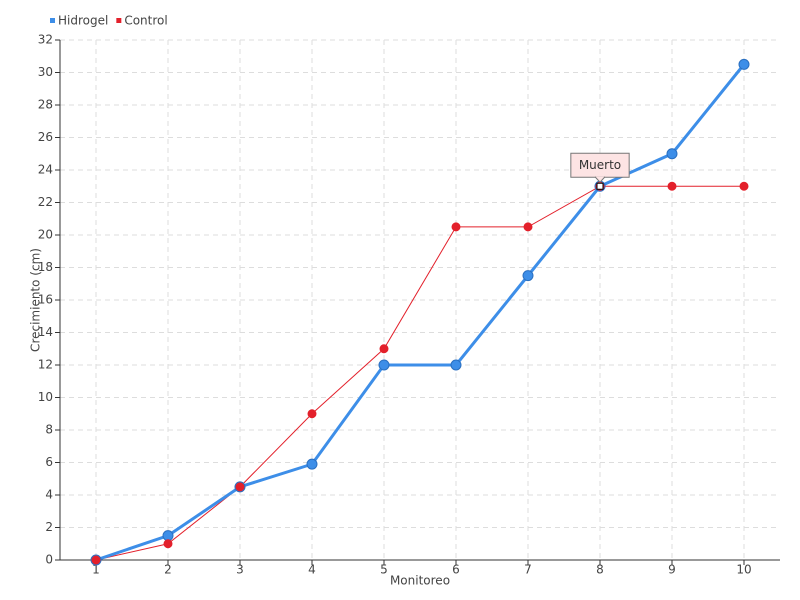 The width and height of the screenshot is (800, 600). Describe the element at coordinates (45, 137) in the screenshot. I see `y-tick-label: 26` at that location.